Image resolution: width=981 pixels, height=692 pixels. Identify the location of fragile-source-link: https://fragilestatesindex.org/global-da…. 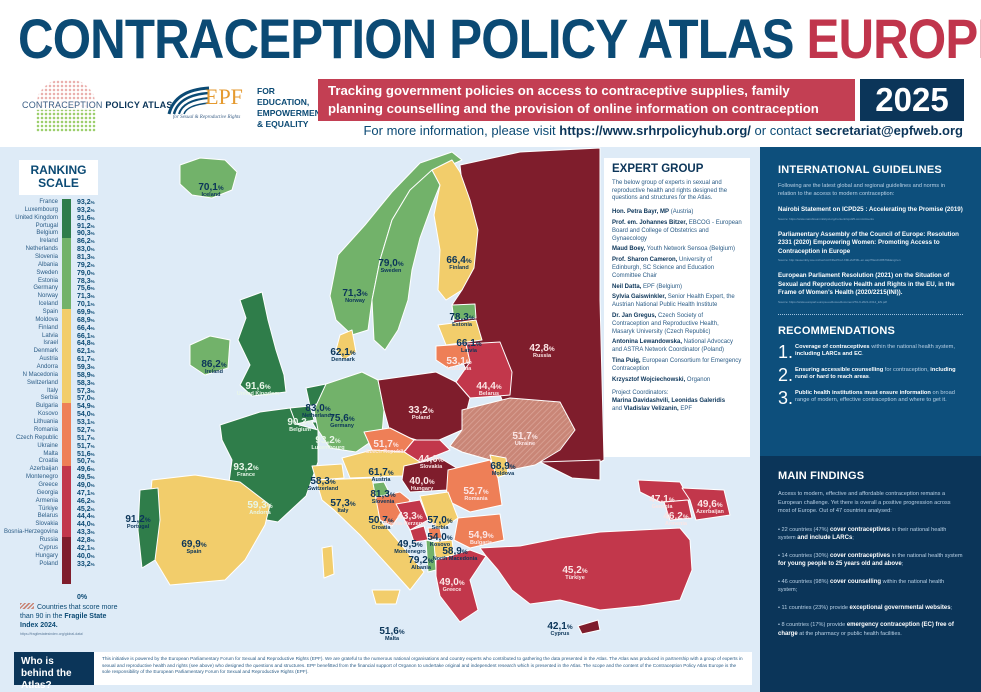
(52, 634).